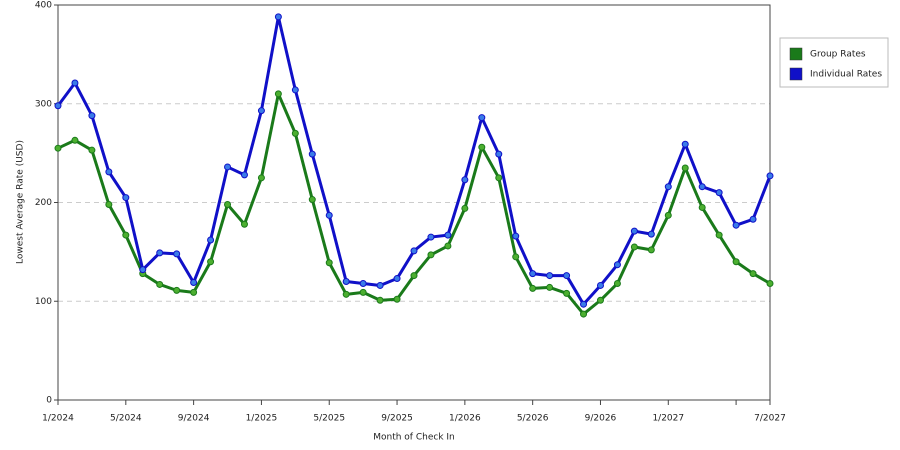 The height and width of the screenshot is (450, 900). I want to click on x-tick-label: 9/2025, so click(397, 419).